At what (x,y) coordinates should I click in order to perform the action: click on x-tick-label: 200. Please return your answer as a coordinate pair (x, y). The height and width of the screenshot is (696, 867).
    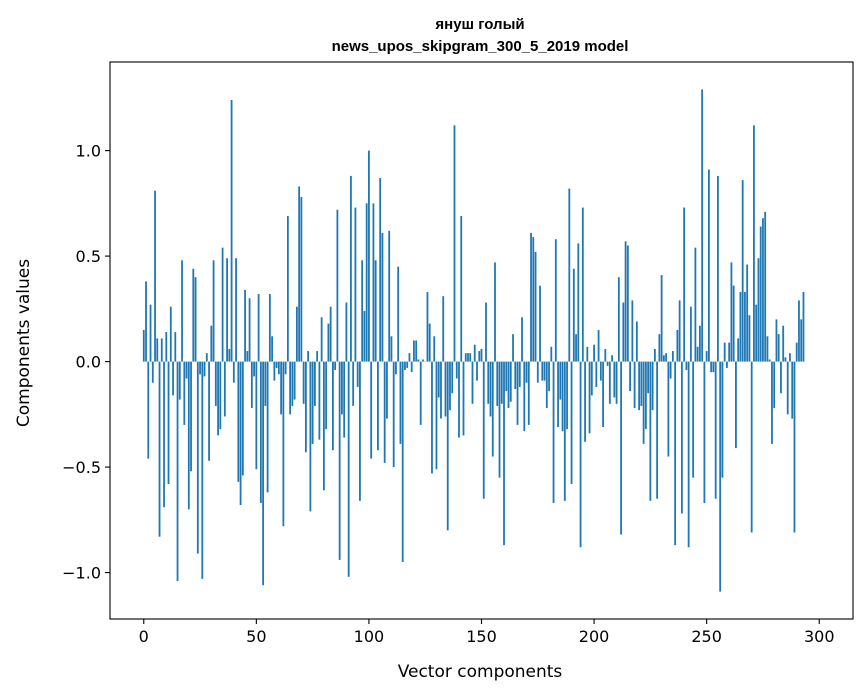
    Looking at the image, I should click on (594, 636).